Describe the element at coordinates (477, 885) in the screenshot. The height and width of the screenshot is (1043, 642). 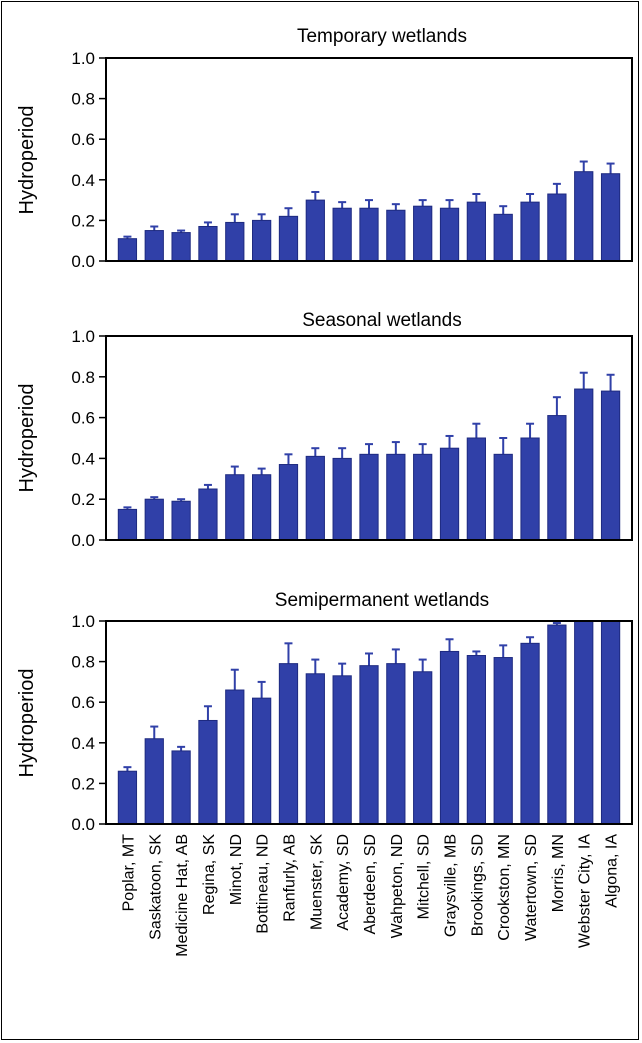
I see `x-tick-label: Brookings, SD` at that location.